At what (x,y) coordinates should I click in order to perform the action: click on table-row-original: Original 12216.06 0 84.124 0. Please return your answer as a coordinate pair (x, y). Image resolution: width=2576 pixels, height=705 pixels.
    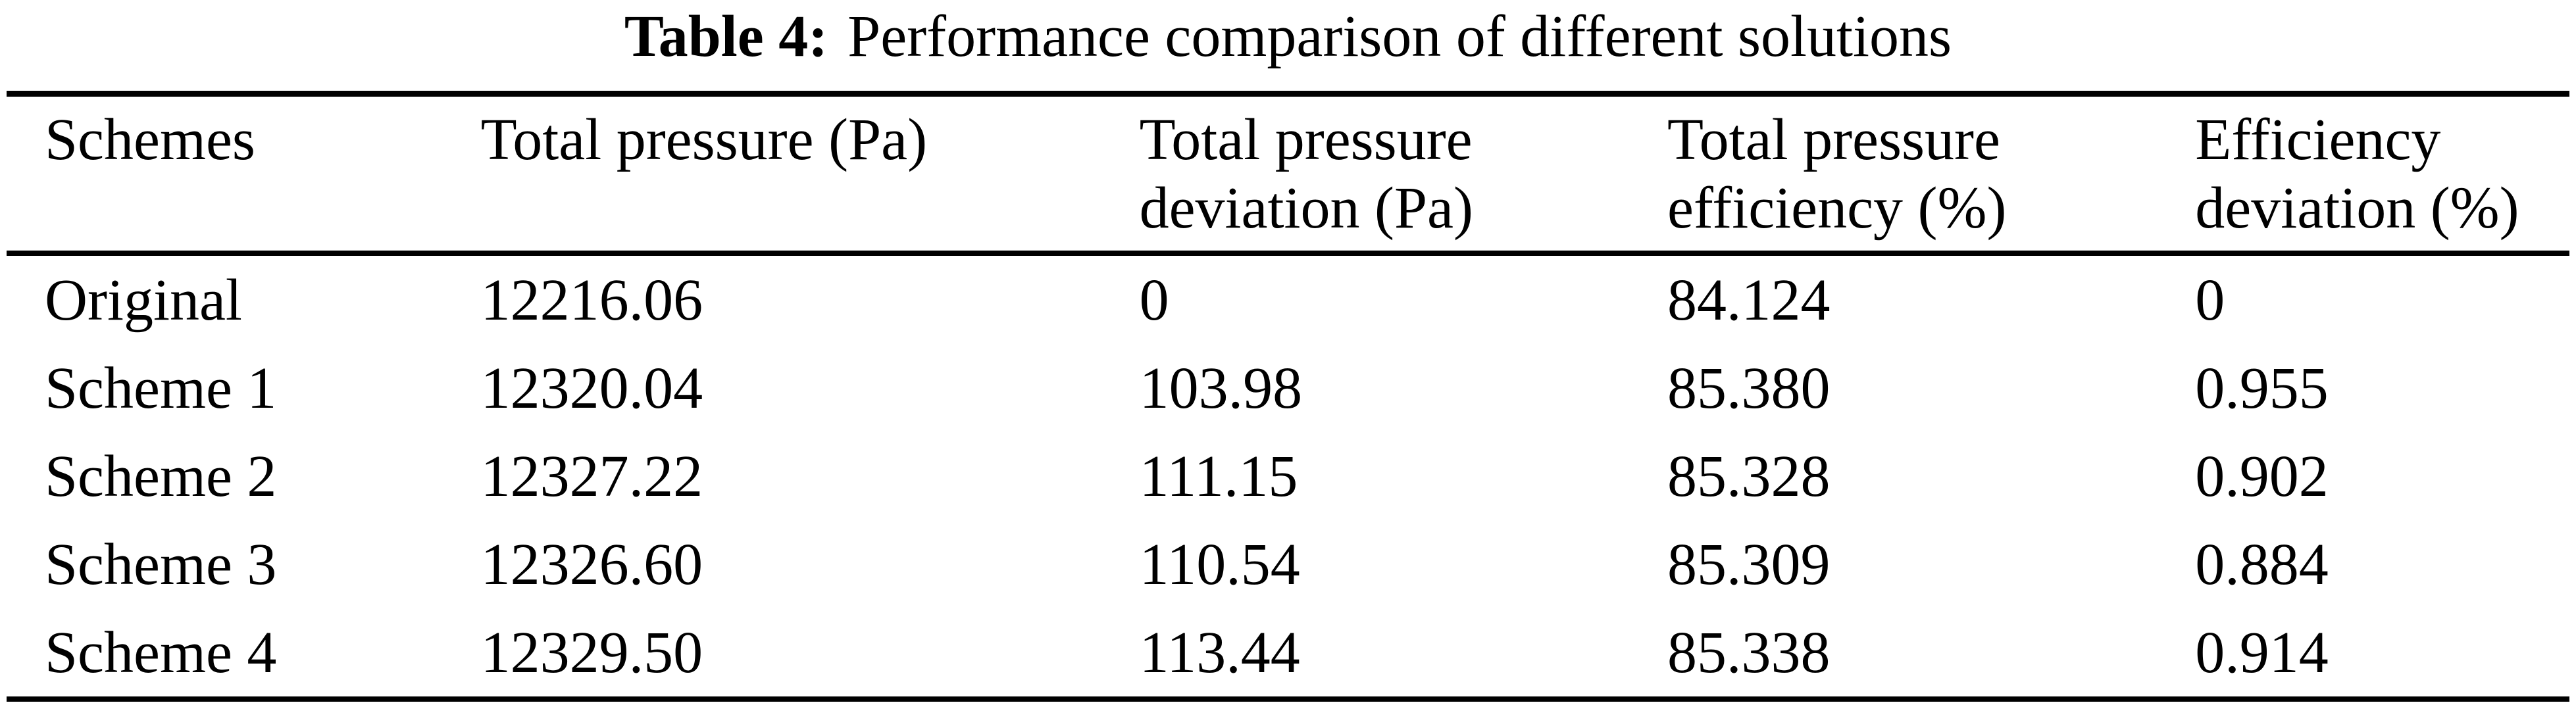
    Looking at the image, I should click on (1288, 298).